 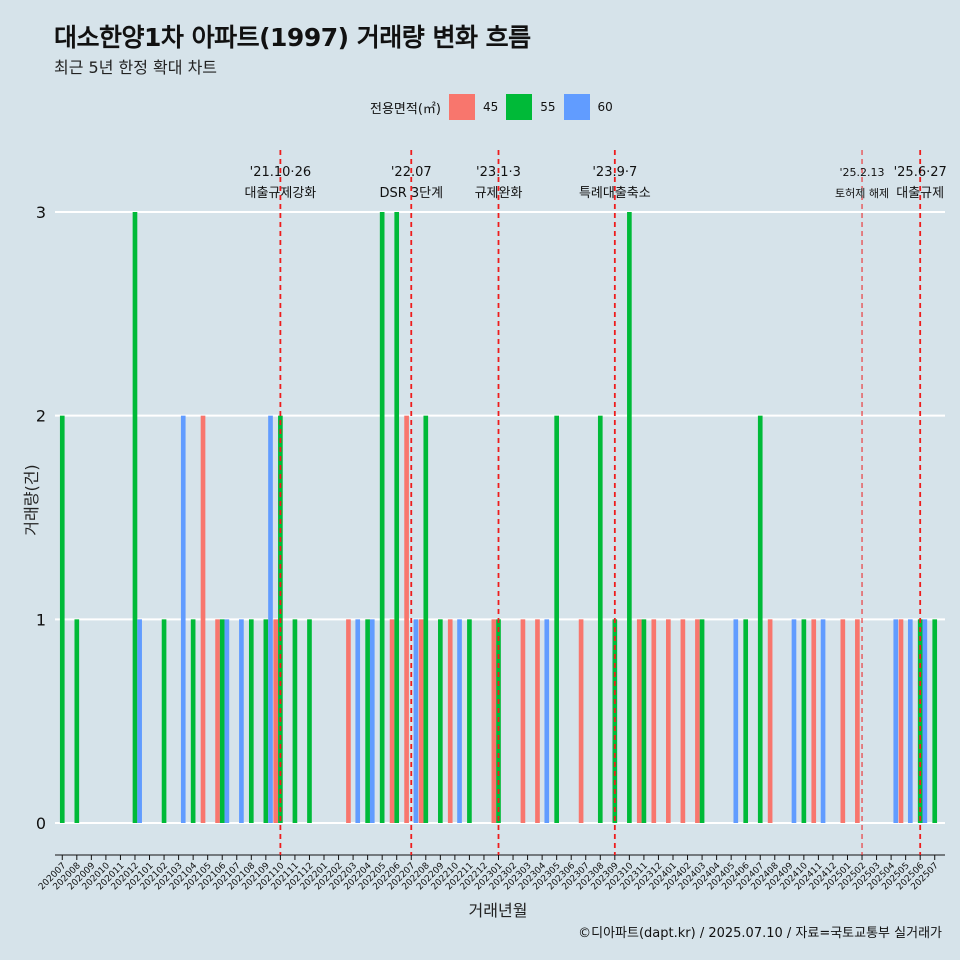 What do you see at coordinates (31, 500) in the screenshot?
I see `y-axis-label: 거래량(건)` at bounding box center [31, 500].